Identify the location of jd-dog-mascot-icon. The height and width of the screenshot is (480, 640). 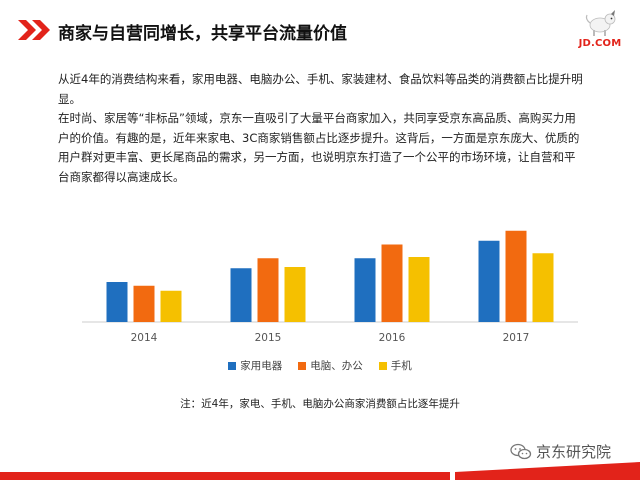
(600, 23).